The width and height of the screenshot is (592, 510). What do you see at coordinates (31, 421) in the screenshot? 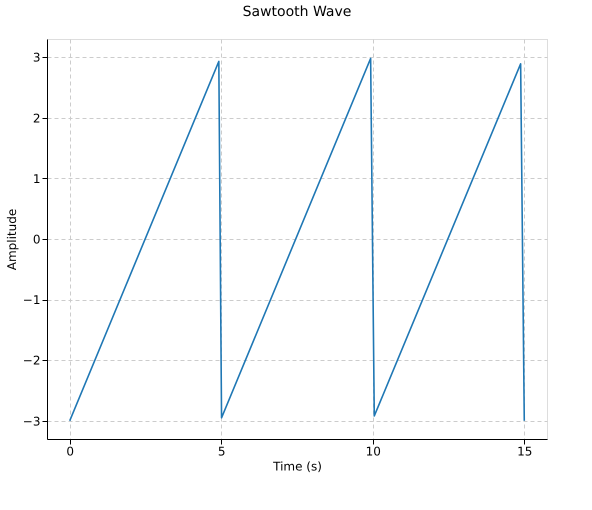
I see `y-tick-label: −3` at bounding box center [31, 421].